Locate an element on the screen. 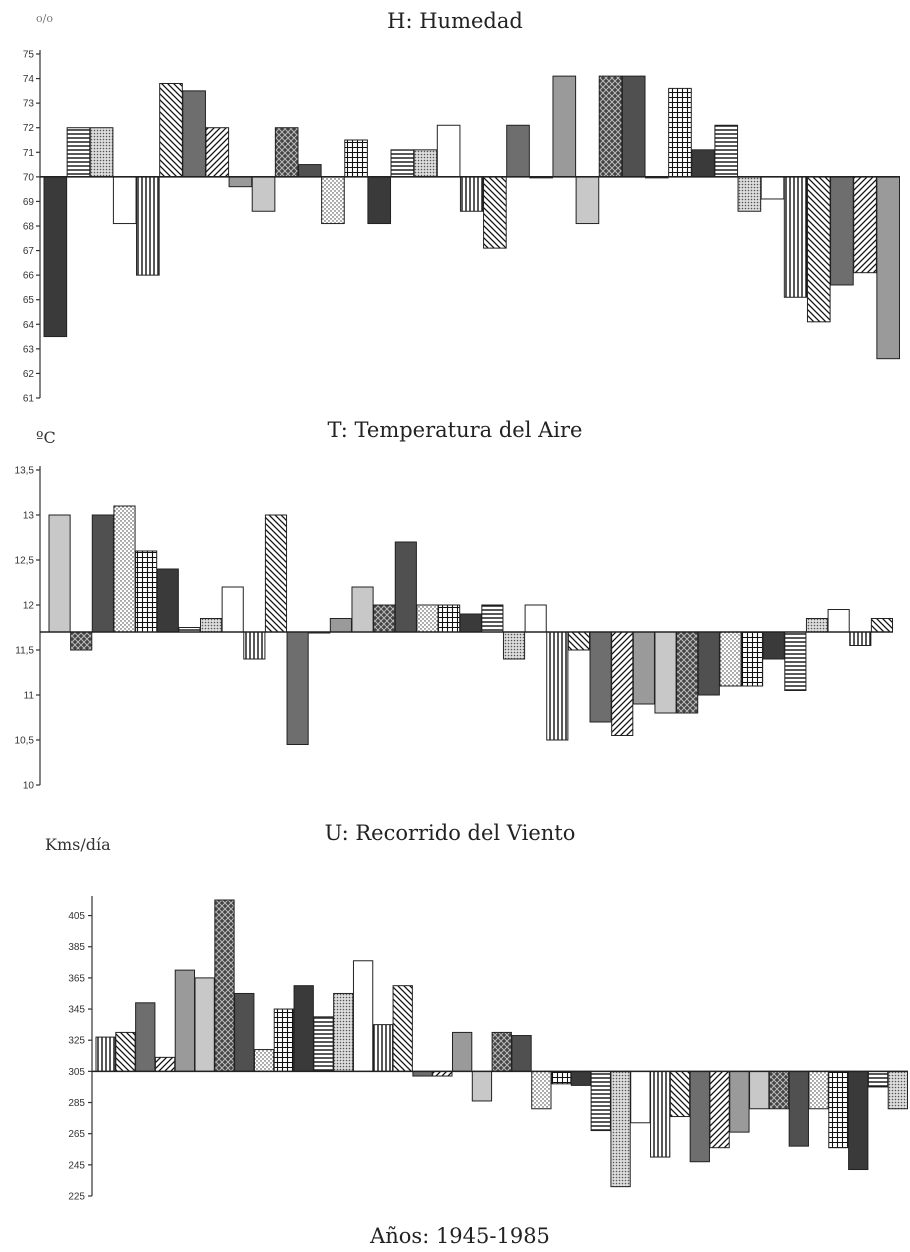 The height and width of the screenshot is (1252, 910). ylabel-temperatura: ºC is located at coordinates (46, 437).